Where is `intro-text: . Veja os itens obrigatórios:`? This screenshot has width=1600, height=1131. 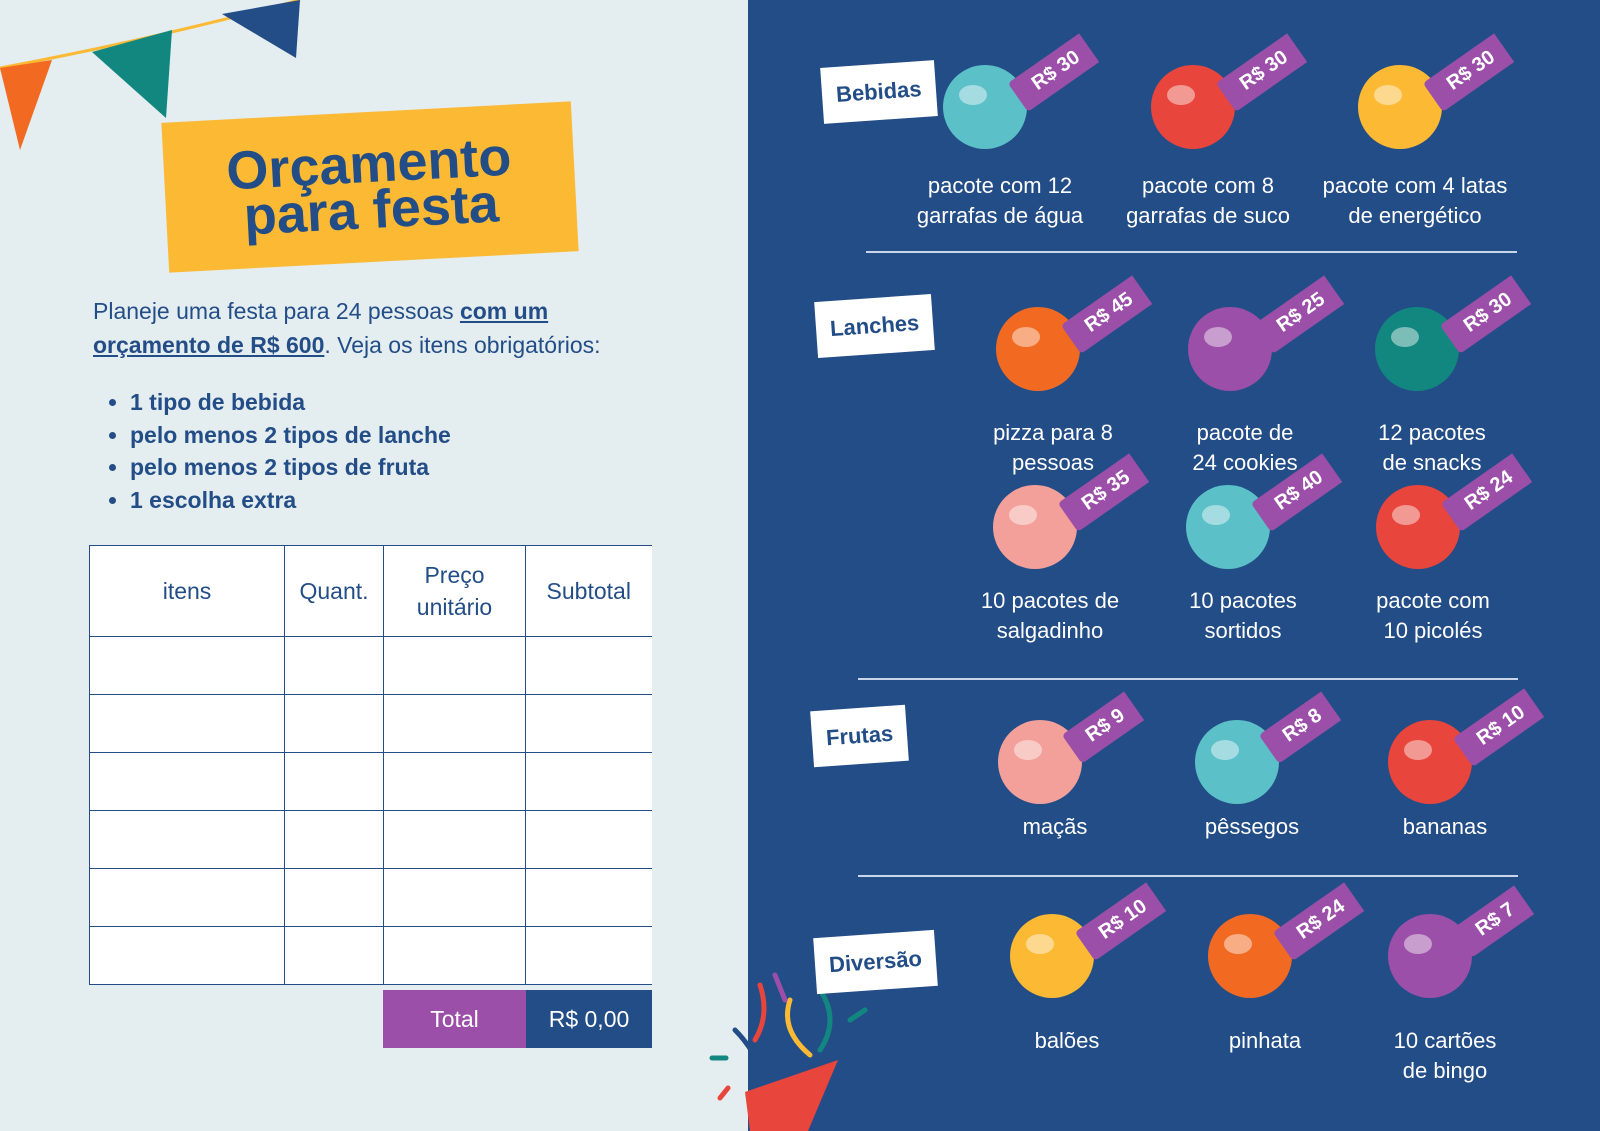
intro-text: . Veja os itens obrigatórios: is located at coordinates (462, 345).